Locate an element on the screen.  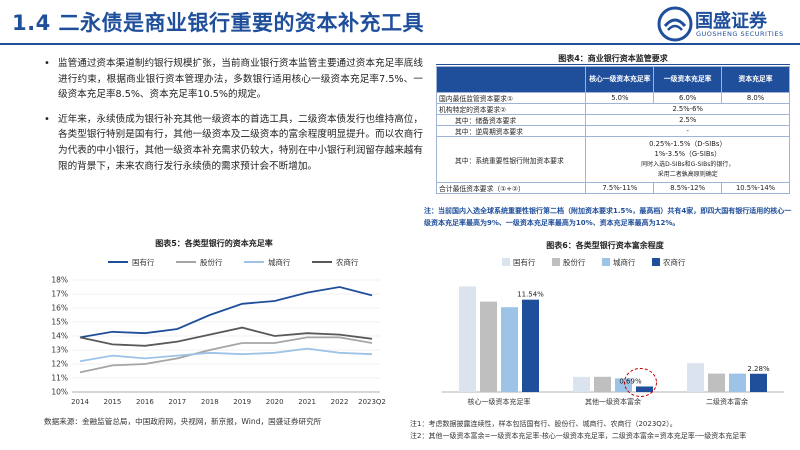
page-title: 1.4 二永债是商业银行重要的资本补充工具 is located at coordinates (218, 23).